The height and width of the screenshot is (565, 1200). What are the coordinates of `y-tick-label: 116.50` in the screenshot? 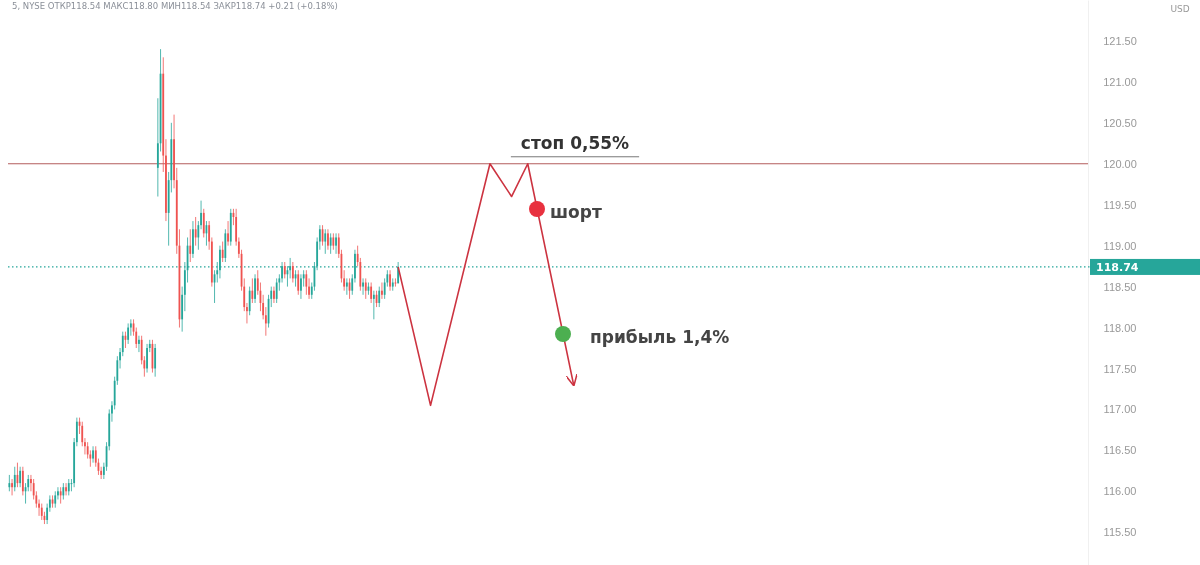 It's located at (1120, 450).